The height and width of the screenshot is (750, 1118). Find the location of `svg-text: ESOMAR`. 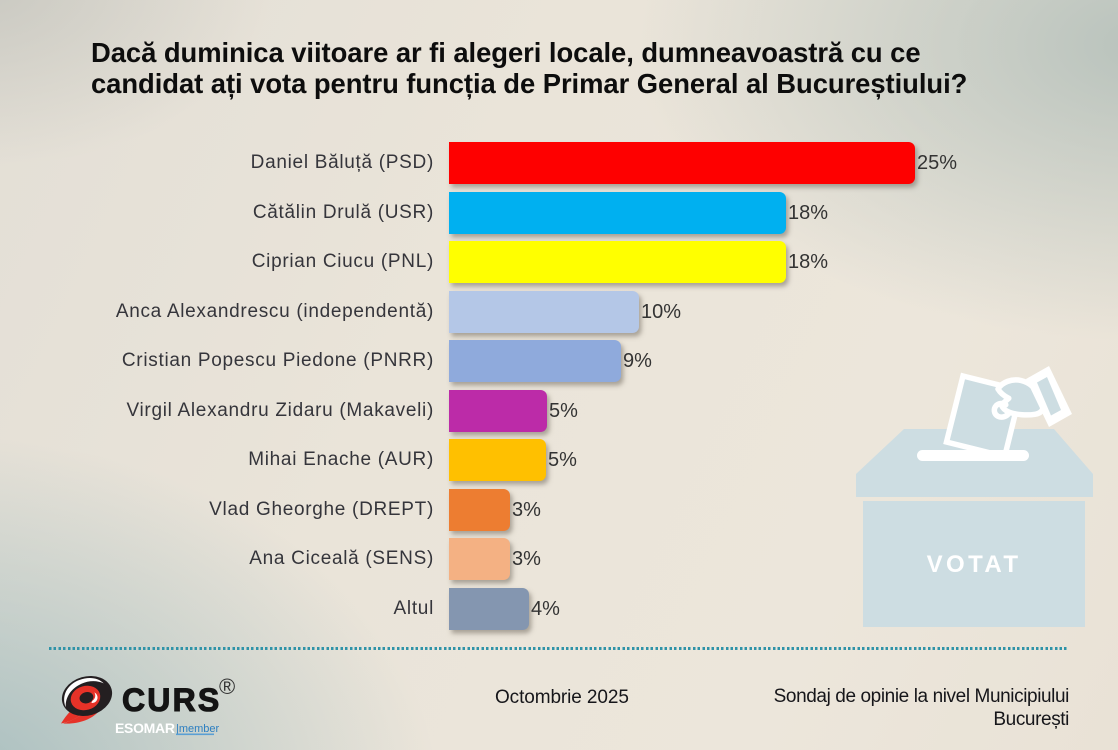

svg-text: ESOMAR is located at coordinates (145, 728).